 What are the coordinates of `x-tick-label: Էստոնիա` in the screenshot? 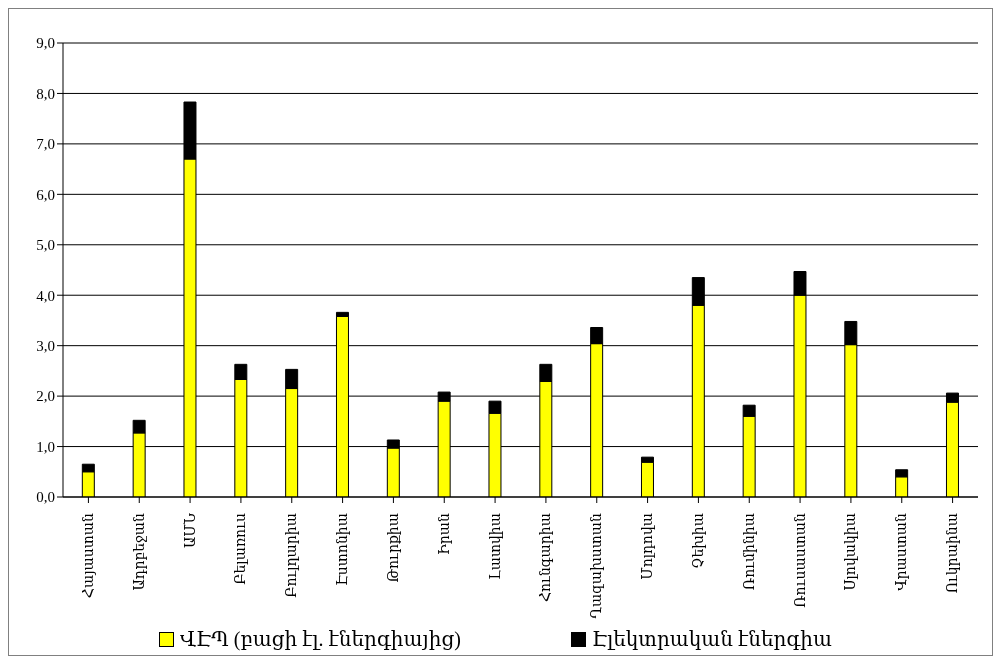 It's located at (343, 549).